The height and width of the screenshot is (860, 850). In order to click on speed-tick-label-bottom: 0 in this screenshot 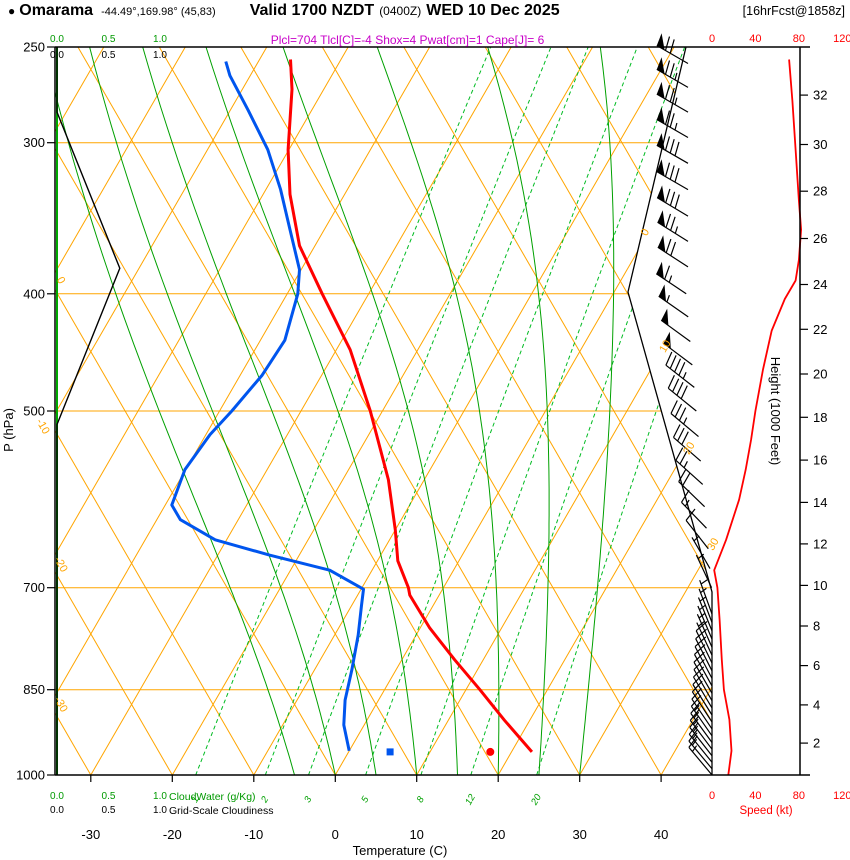, I will do `click(712, 796)`.